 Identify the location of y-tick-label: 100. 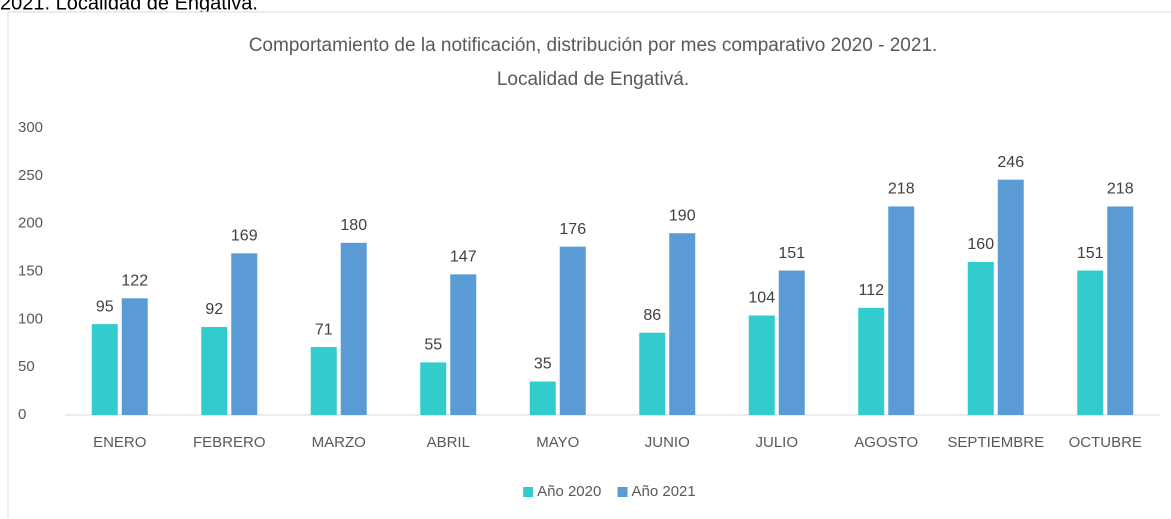
(30, 318).